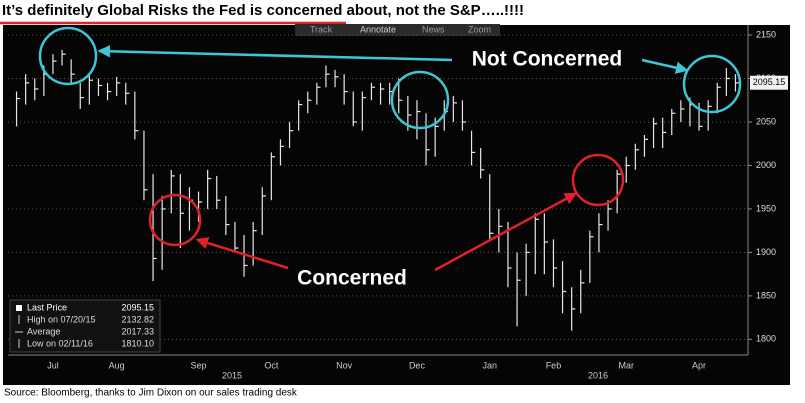  What do you see at coordinates (19, 308) in the screenshot?
I see `legend-symbol` at bounding box center [19, 308].